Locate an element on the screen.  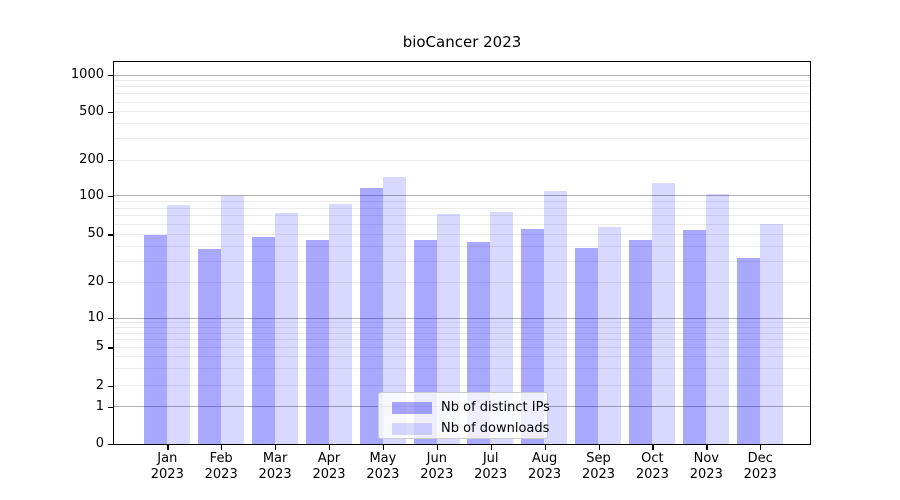
y-tick-label: 2 is located at coordinates (99, 385).